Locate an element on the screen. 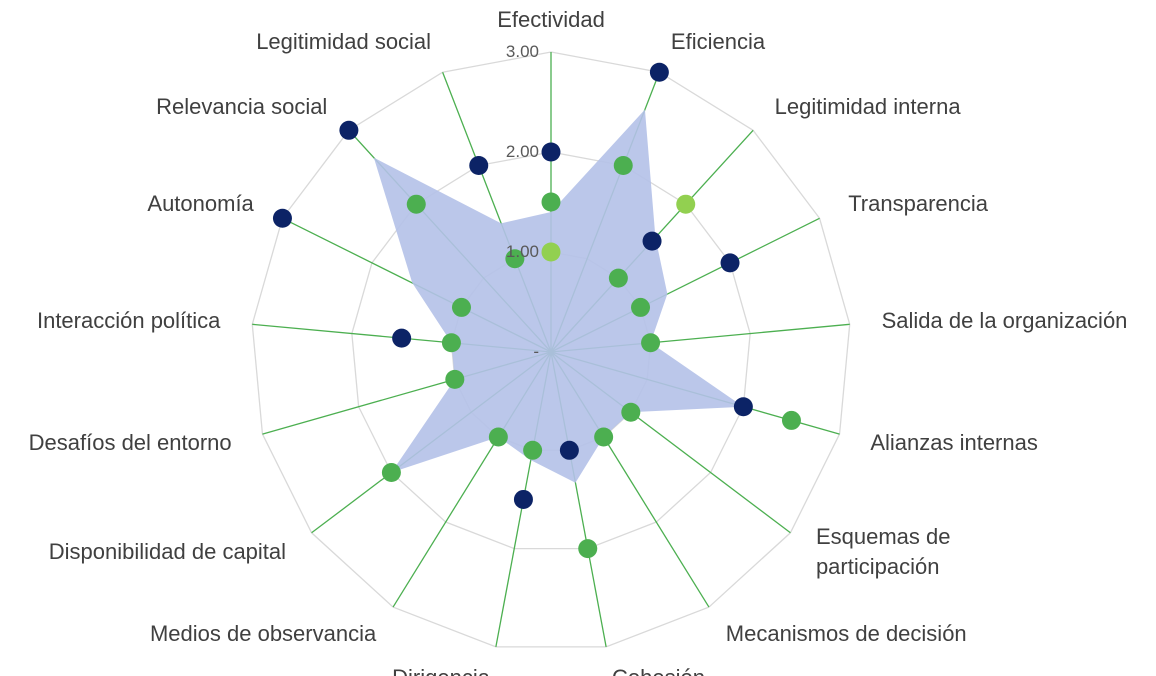  axis-label: Mecanismos de decisión is located at coordinates (846, 634).